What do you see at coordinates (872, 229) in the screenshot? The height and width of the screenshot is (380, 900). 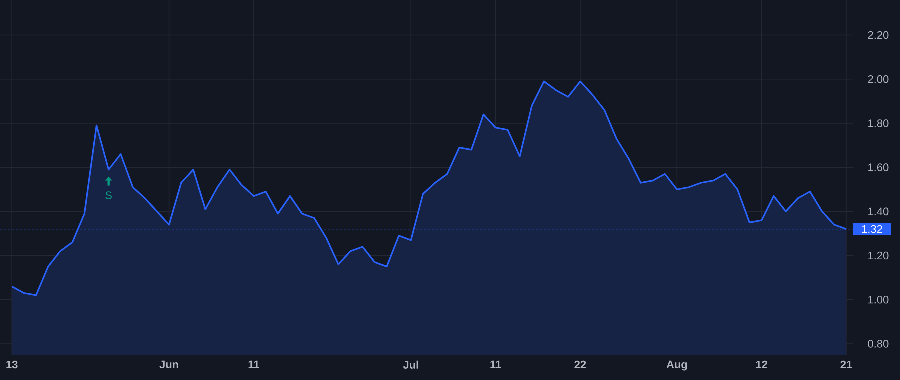 I see `ref-line-label: 1.32` at bounding box center [872, 229].